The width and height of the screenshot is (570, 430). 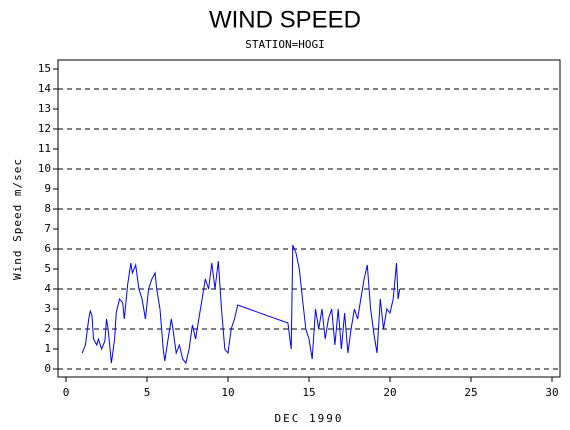 I want to click on y-tick-label: 2, so click(x=47, y=328).